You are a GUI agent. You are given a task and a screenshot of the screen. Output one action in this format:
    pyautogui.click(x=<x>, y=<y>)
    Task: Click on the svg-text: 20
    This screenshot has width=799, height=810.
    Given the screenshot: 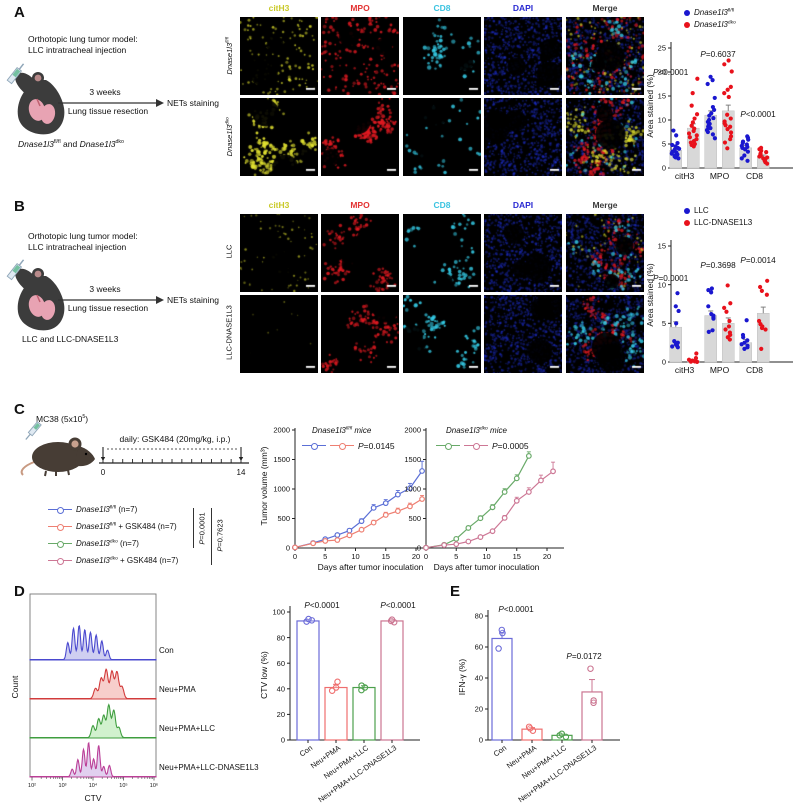 What is the action you would take?
    pyautogui.click(x=479, y=709)
    